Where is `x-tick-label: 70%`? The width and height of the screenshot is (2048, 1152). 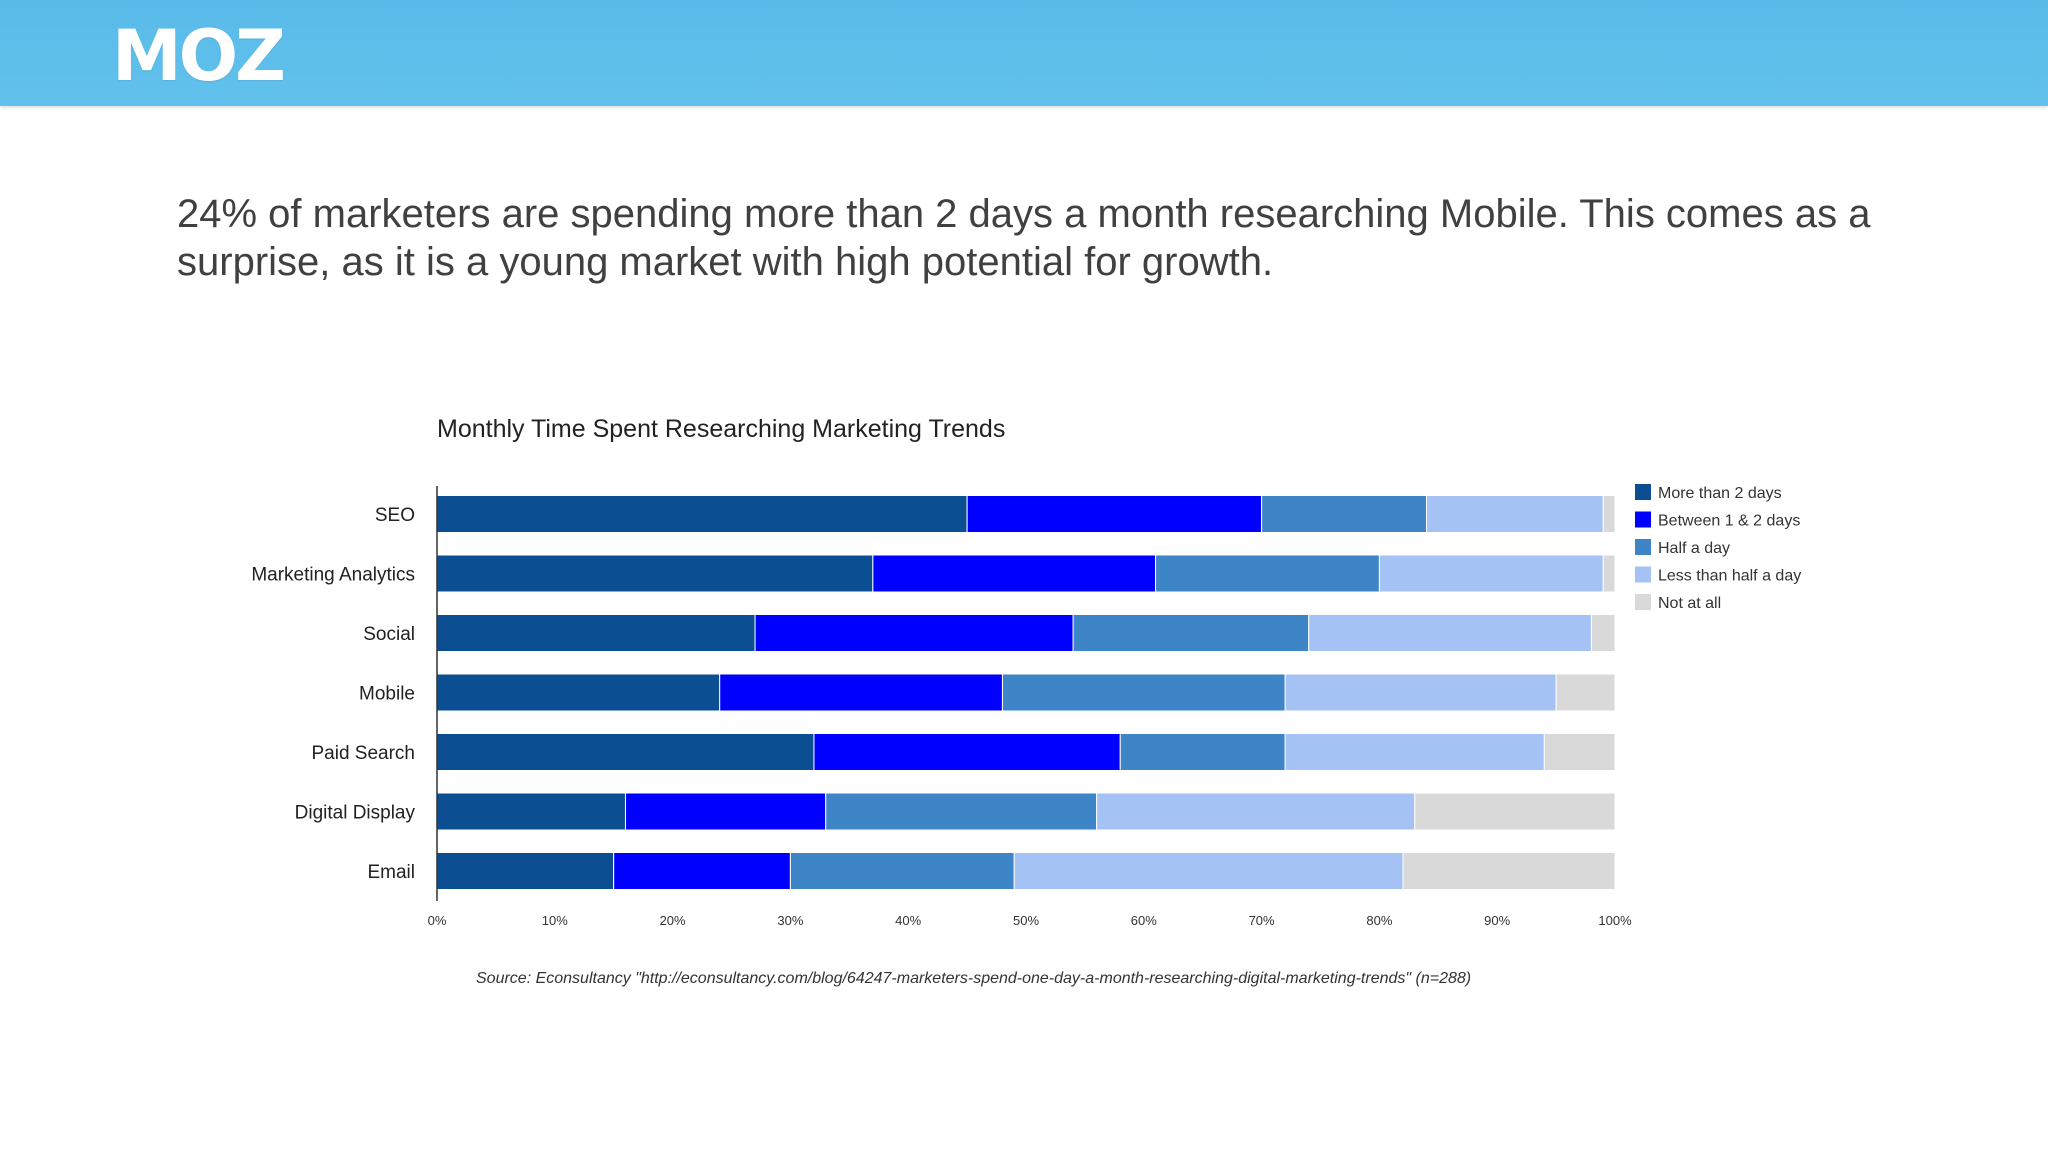
x-tick-label: 70% is located at coordinates (1262, 920).